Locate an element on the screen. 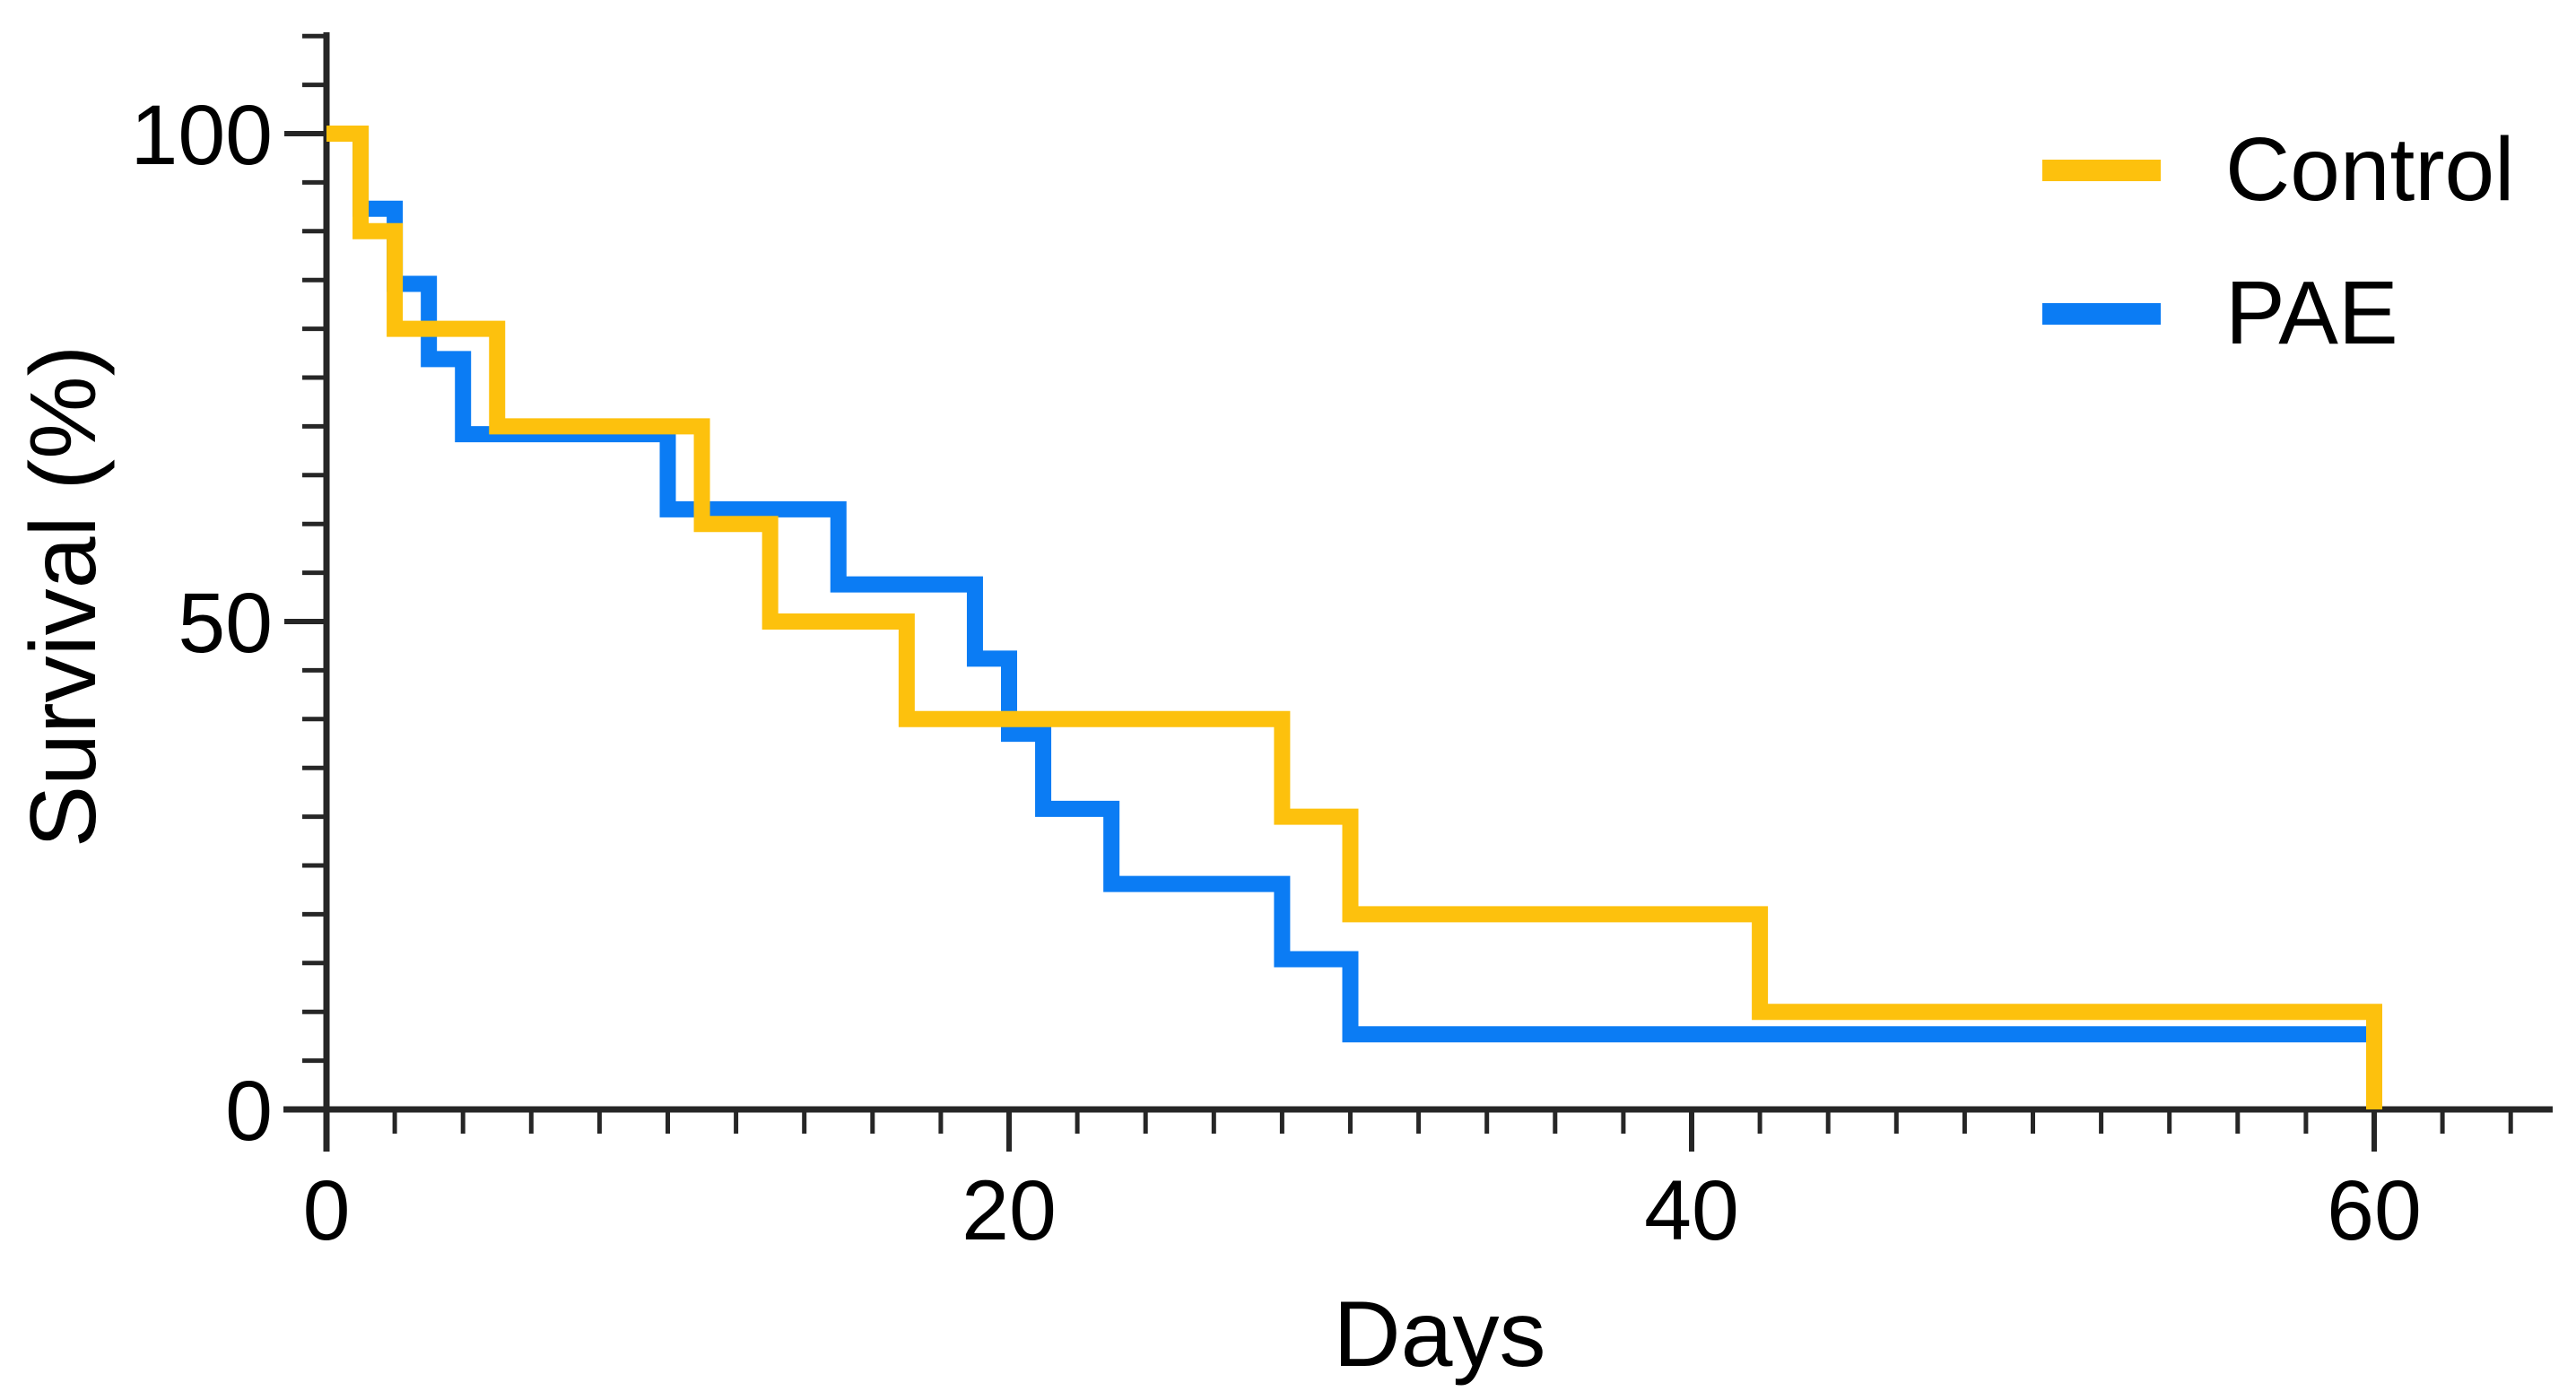 This screenshot has width=2576, height=1400. legend-item-control: Control is located at coordinates (2278, 170).